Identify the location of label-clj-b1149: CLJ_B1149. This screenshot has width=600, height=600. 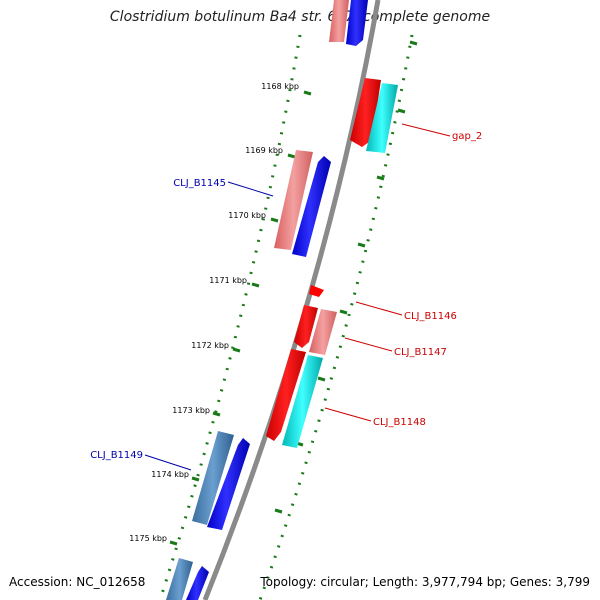
(116, 455).